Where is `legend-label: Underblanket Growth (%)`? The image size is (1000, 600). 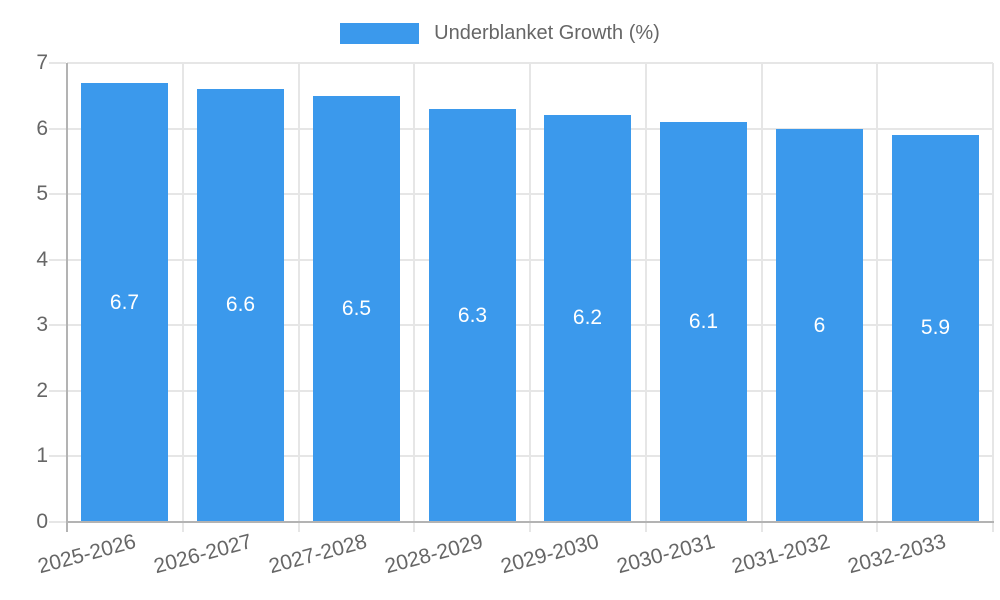
legend-label: Underblanket Growth (%) is located at coordinates (547, 32).